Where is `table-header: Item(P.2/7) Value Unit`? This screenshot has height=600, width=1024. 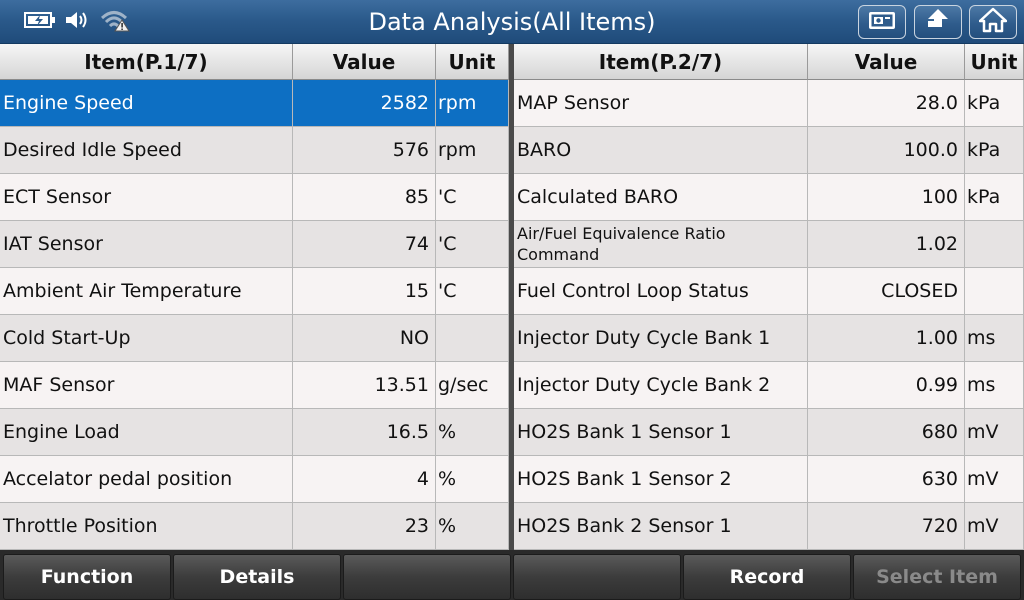 table-header: Item(P.2/7) Value Unit is located at coordinates (769, 62).